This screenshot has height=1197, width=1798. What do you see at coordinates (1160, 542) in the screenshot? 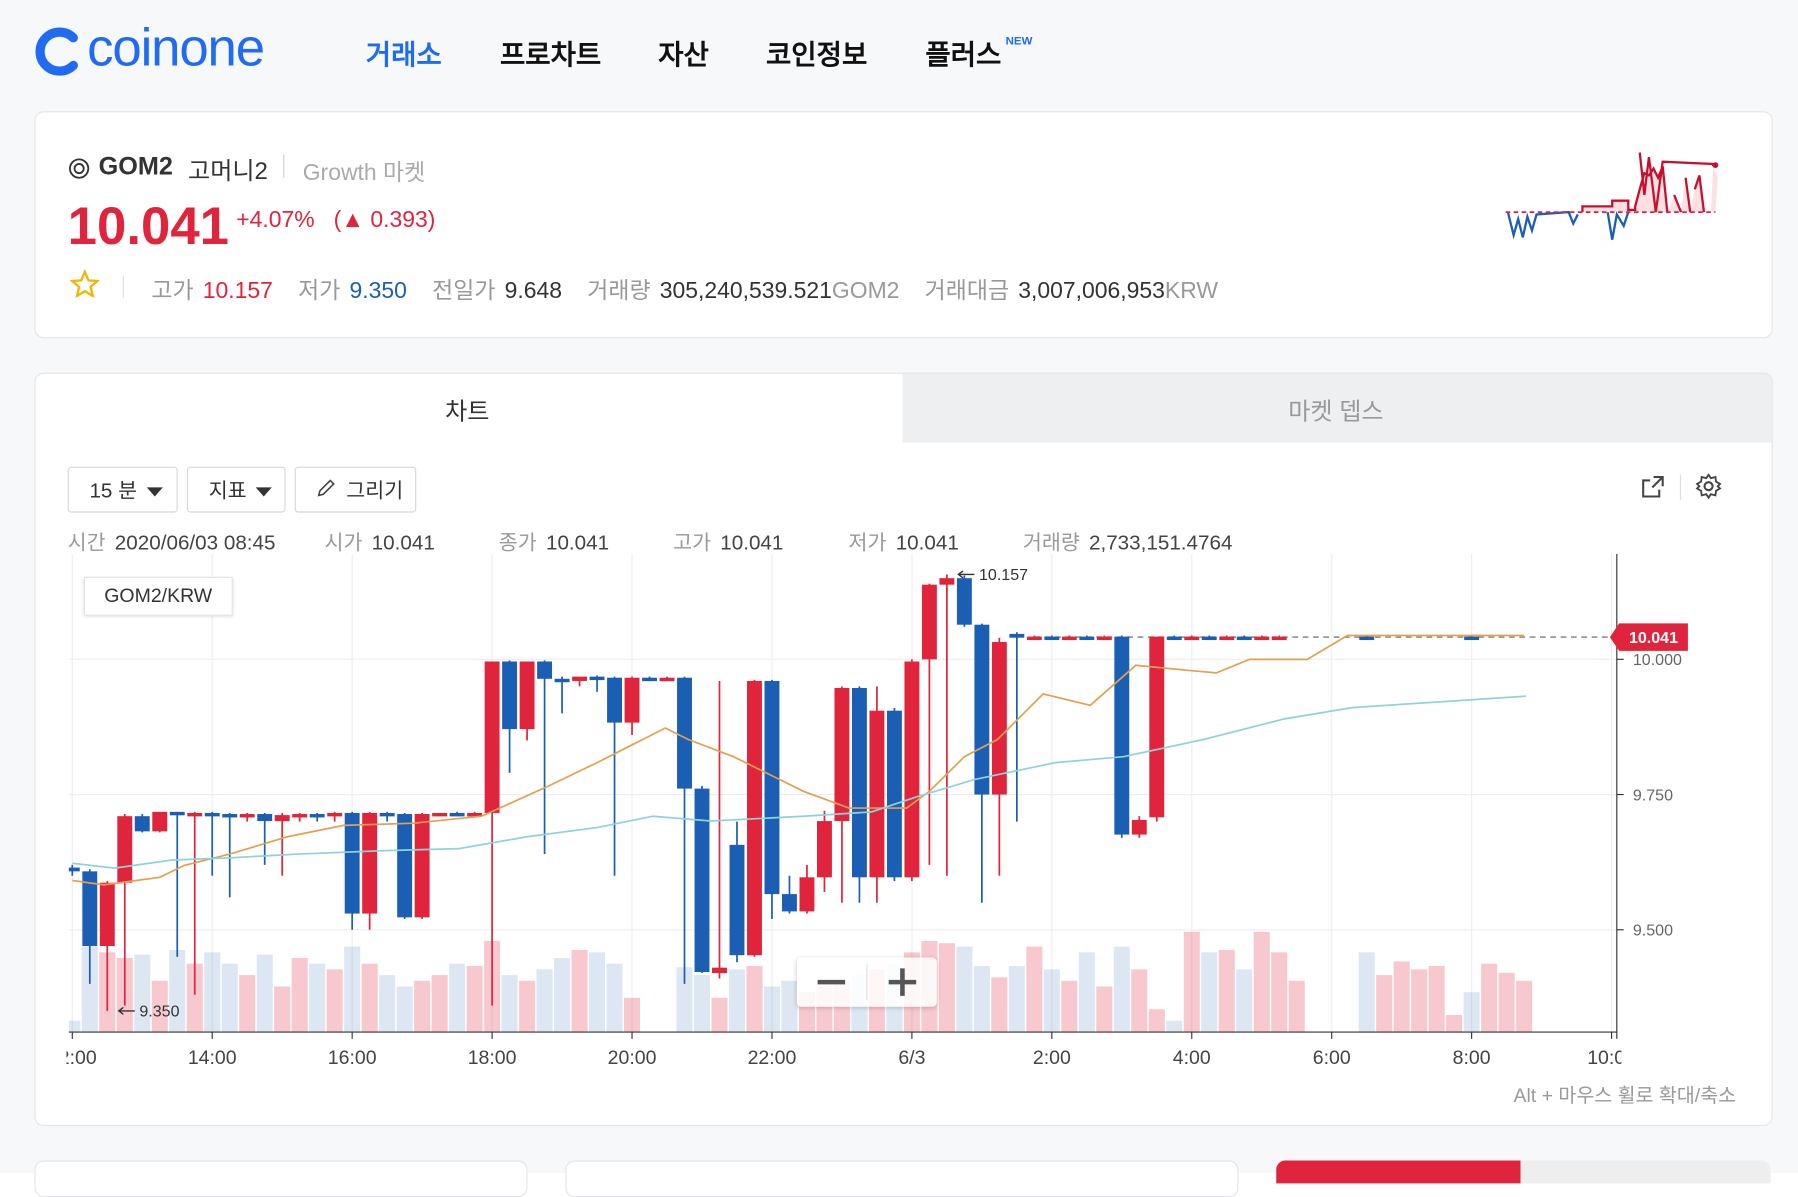
I see `info-value: 2,733,151.4764` at bounding box center [1160, 542].